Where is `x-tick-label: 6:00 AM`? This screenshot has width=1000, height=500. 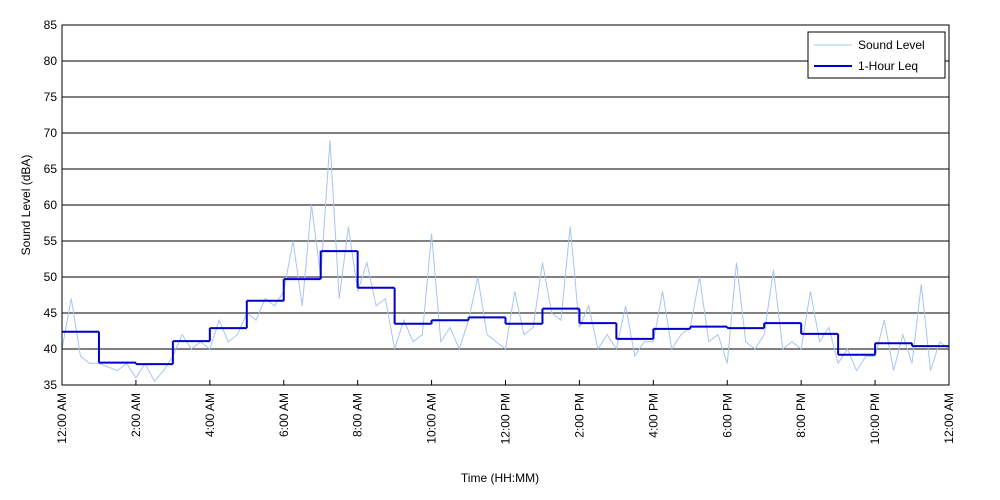 x-tick-label: 6:00 AM is located at coordinates (284, 415).